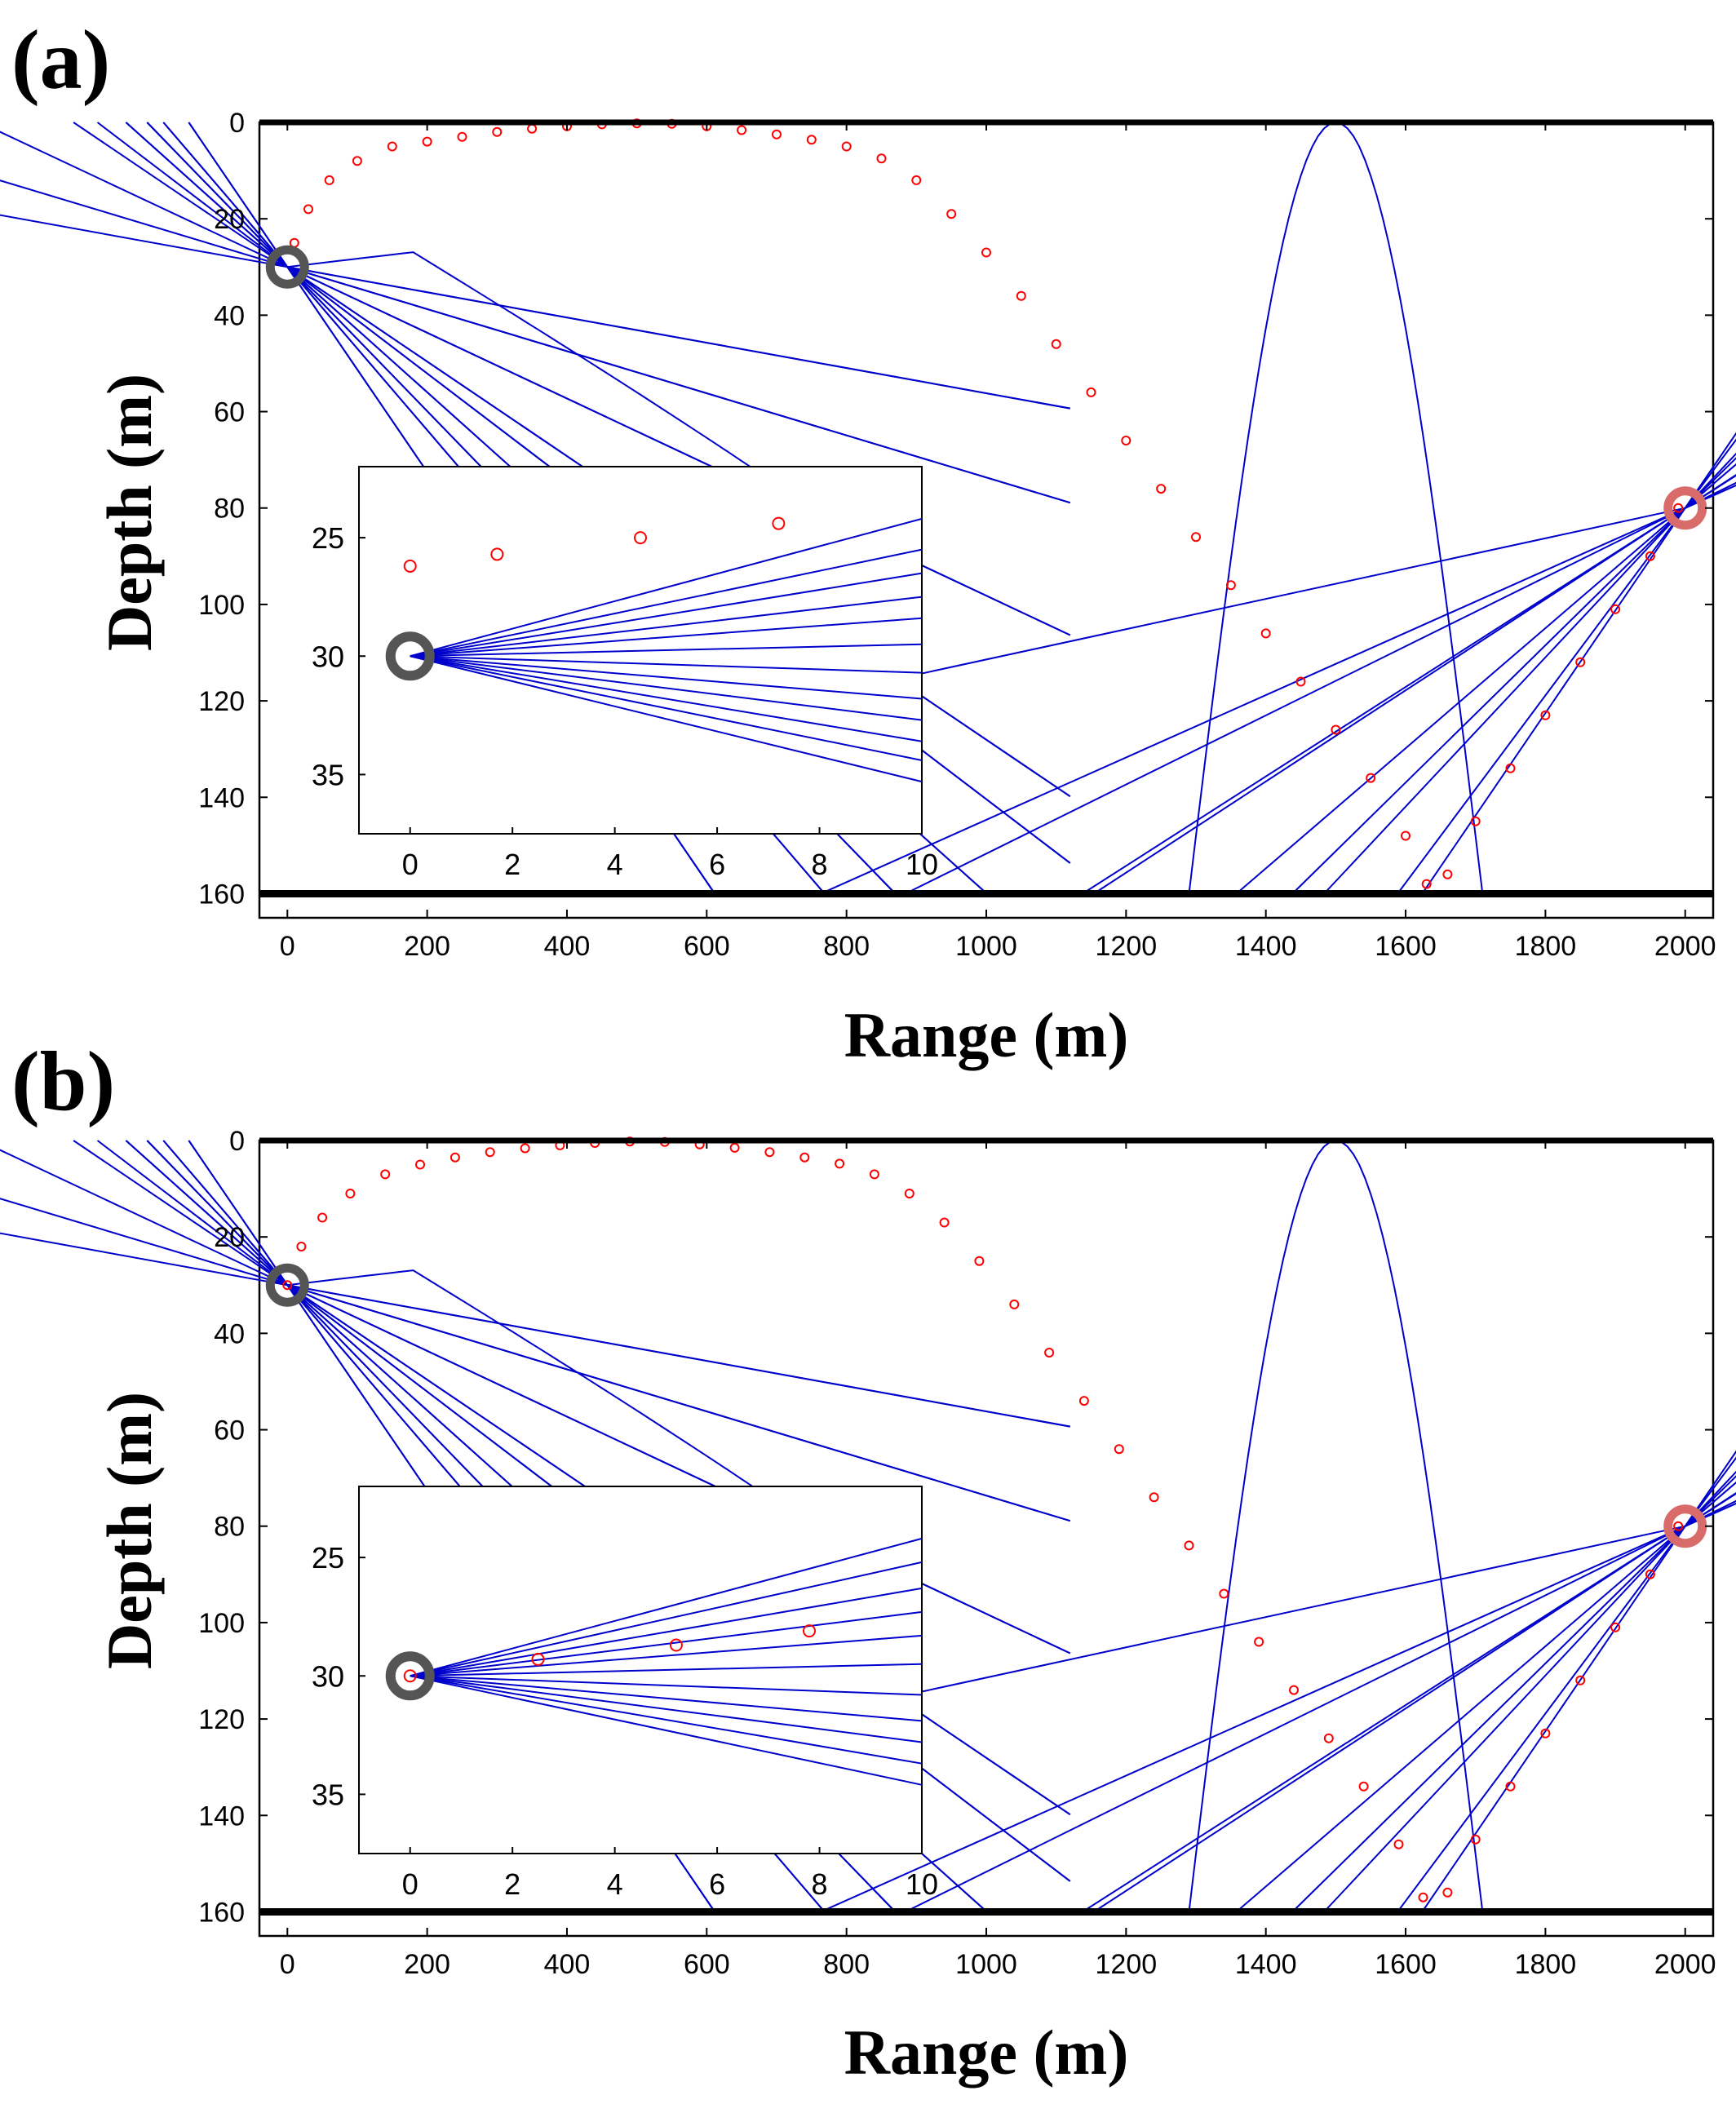 The width and height of the screenshot is (1736, 2104). Describe the element at coordinates (1685, 946) in the screenshot. I see `x-tick-label: 2000` at that location.